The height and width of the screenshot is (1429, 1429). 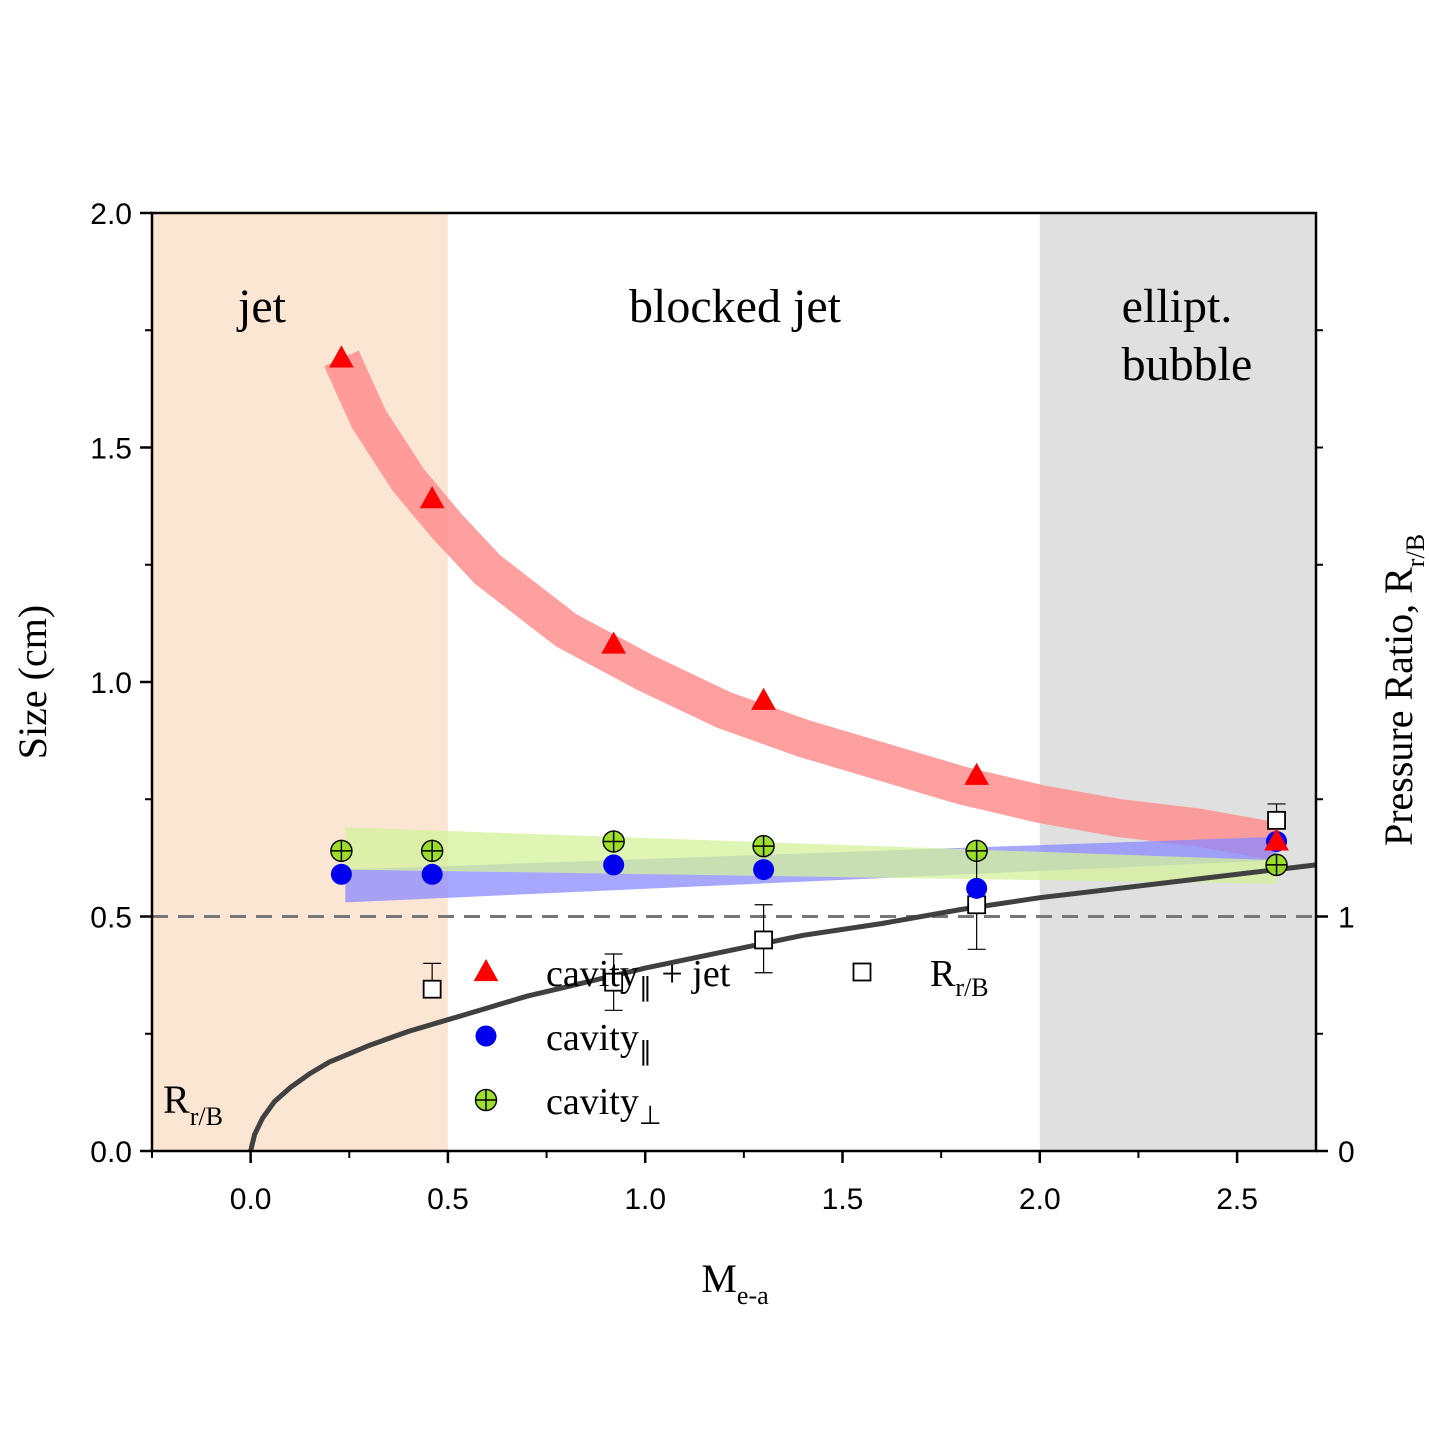 What do you see at coordinates (691, 974) in the screenshot?
I see `legend-label-suffix: + jet` at bounding box center [691, 974].